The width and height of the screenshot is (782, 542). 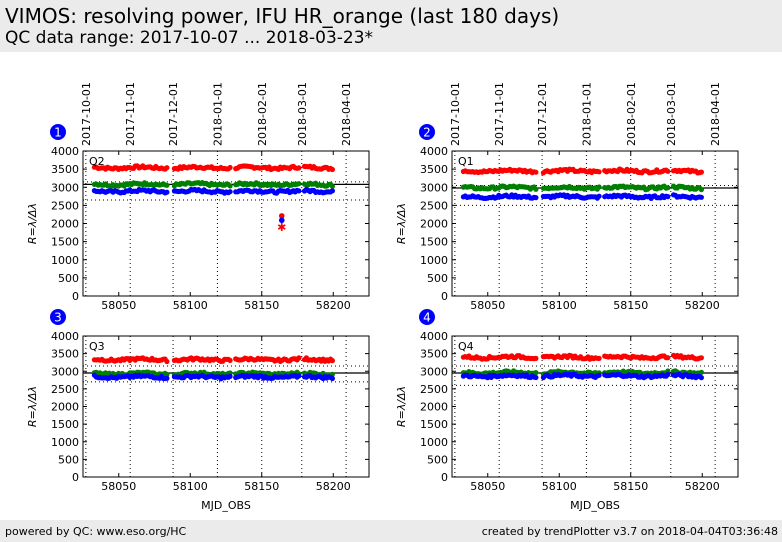 What do you see at coordinates (466, 346) in the screenshot?
I see `quadrant-label: Q4` at bounding box center [466, 346].